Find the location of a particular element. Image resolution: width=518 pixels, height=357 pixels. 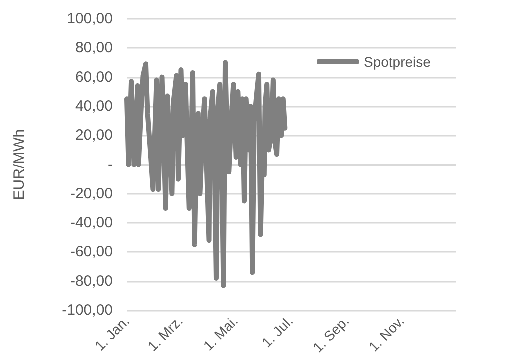

y-tick-label: 40,00 is located at coordinates (94, 106).